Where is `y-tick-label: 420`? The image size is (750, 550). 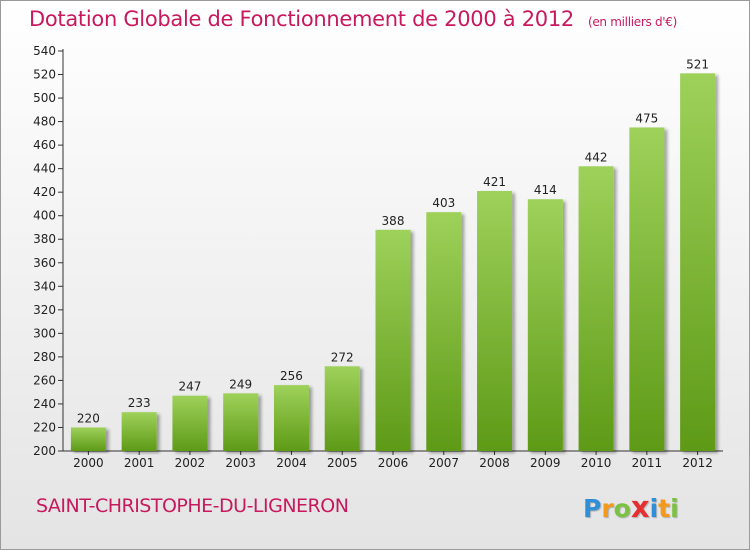
y-tick-label: 420 is located at coordinates (44, 192).